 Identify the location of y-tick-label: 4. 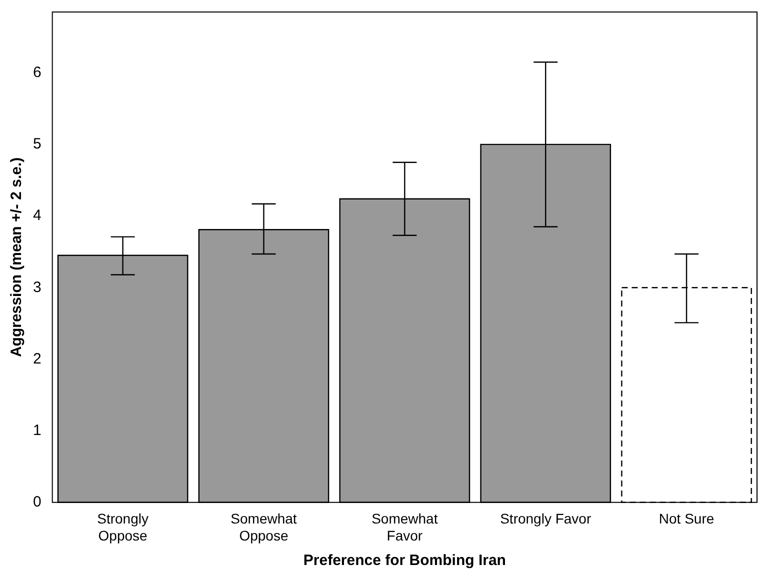
(37, 215).